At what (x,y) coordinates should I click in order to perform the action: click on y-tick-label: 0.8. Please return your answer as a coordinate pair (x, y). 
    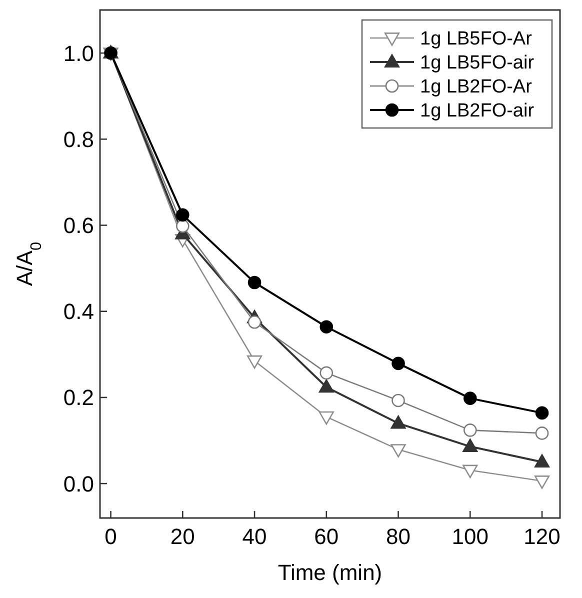
    Looking at the image, I should click on (78, 139).